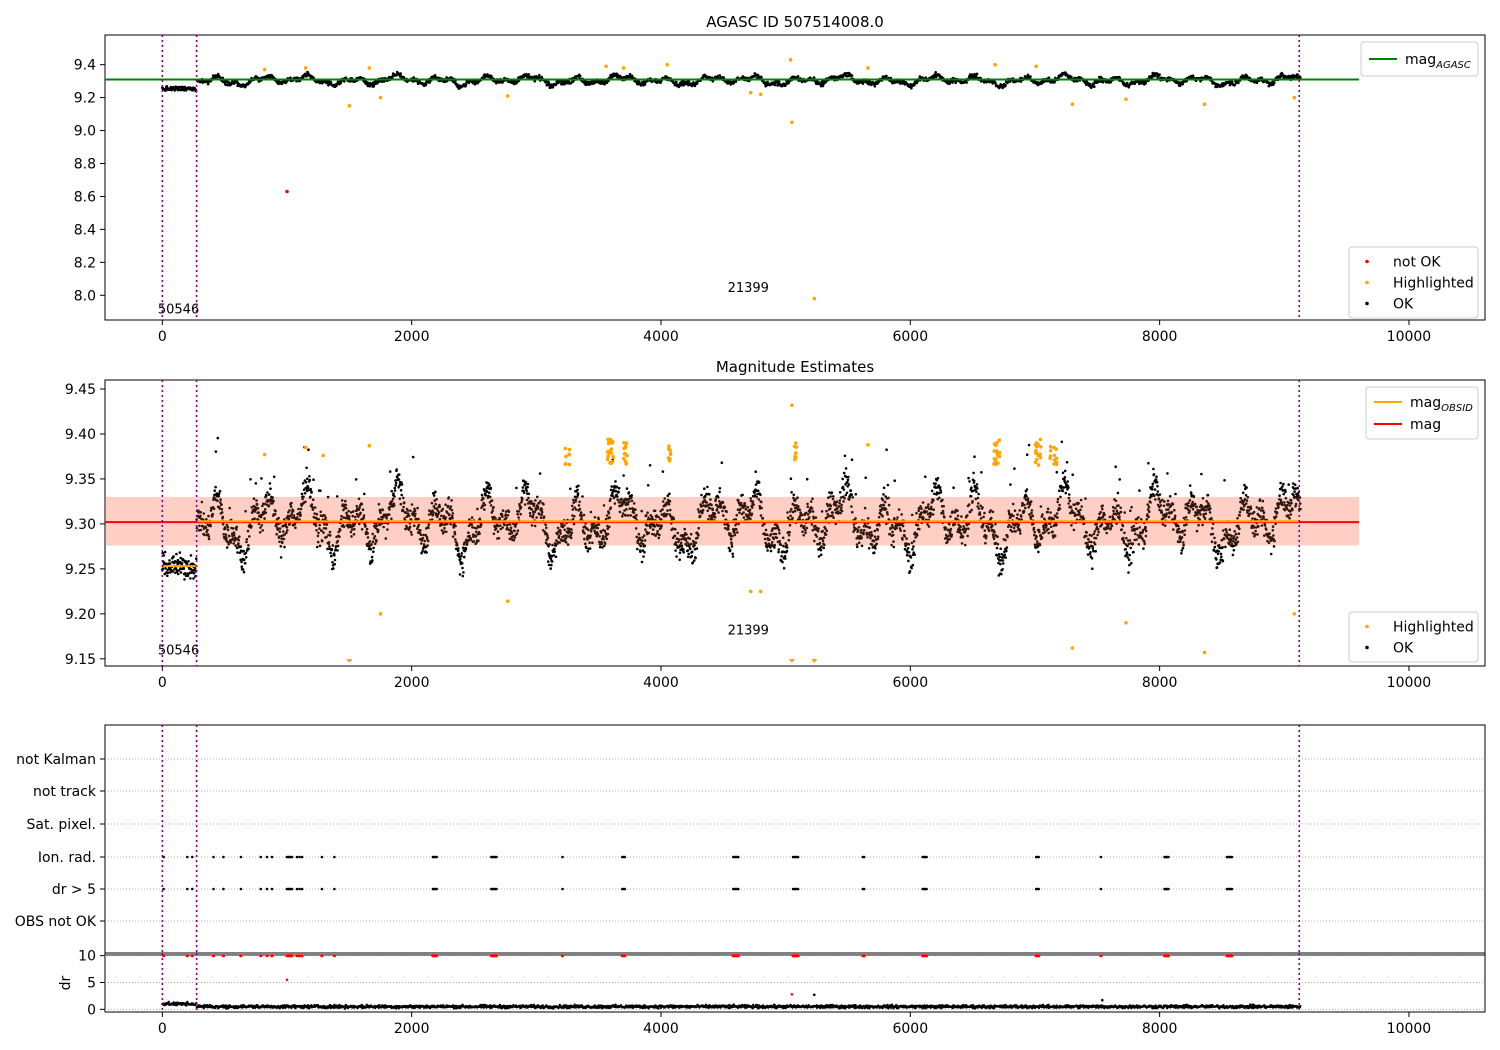 This screenshot has height=1050, width=1500. I want to click on top-ok-points, so click(731, 81).